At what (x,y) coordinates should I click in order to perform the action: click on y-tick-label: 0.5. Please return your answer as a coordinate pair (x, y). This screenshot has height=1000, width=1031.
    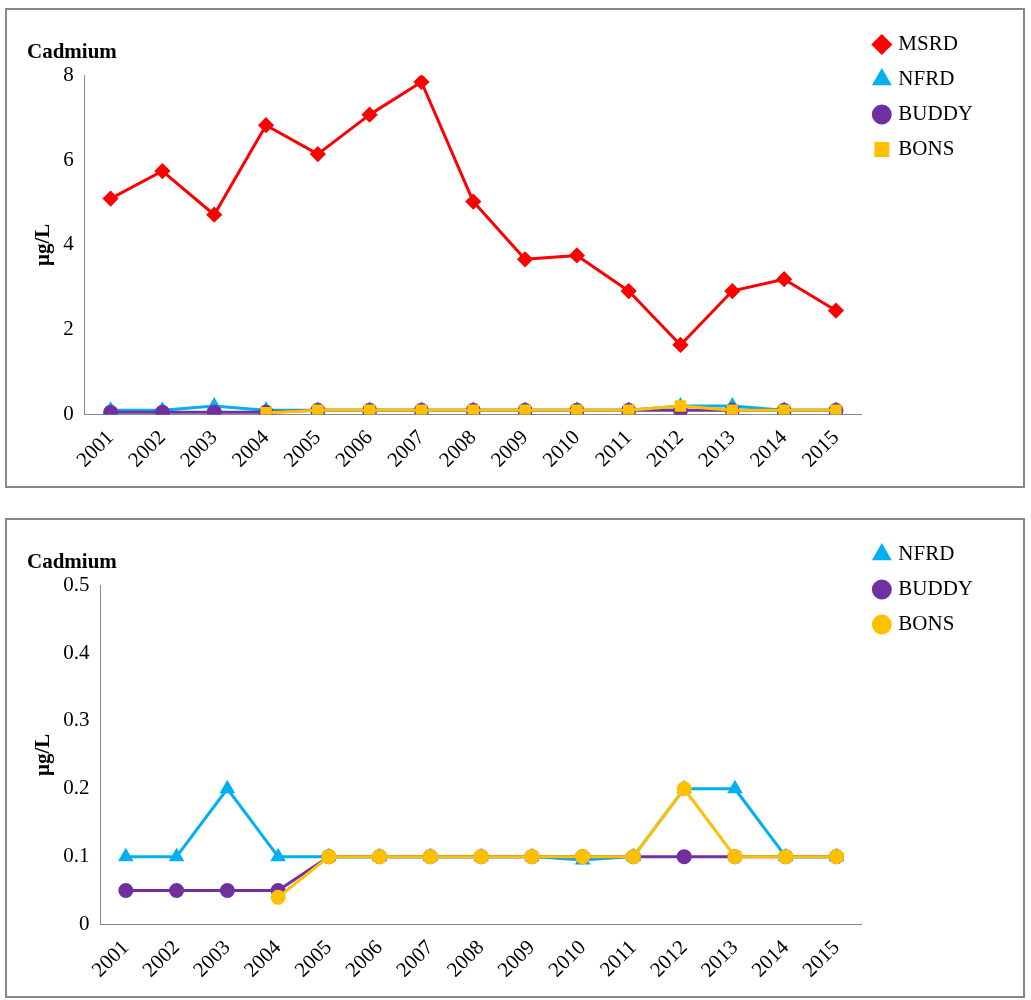
    Looking at the image, I should click on (76, 583).